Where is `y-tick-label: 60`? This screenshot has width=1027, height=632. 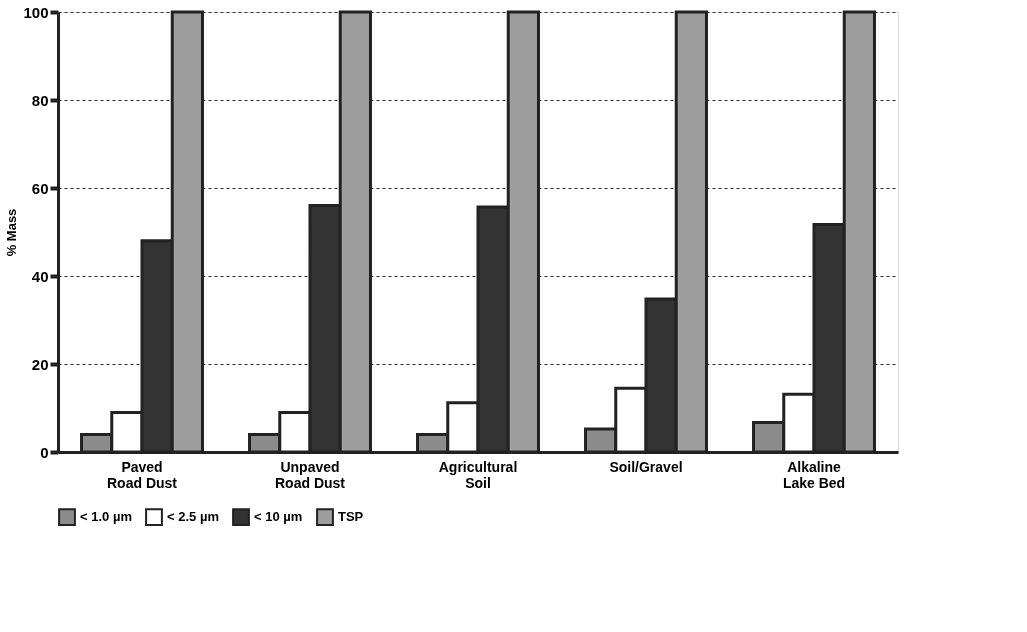 y-tick-label: 60 is located at coordinates (40, 188).